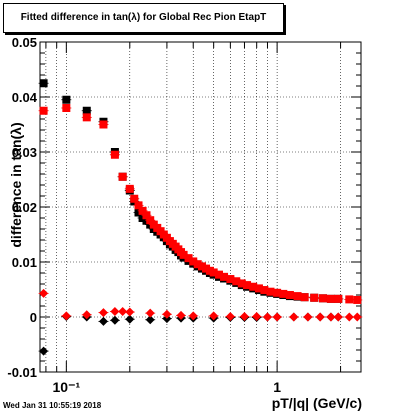 The image size is (400, 414). What do you see at coordinates (24, 152) in the screenshot?
I see `y-tick-label: 0.03` at bounding box center [24, 152].